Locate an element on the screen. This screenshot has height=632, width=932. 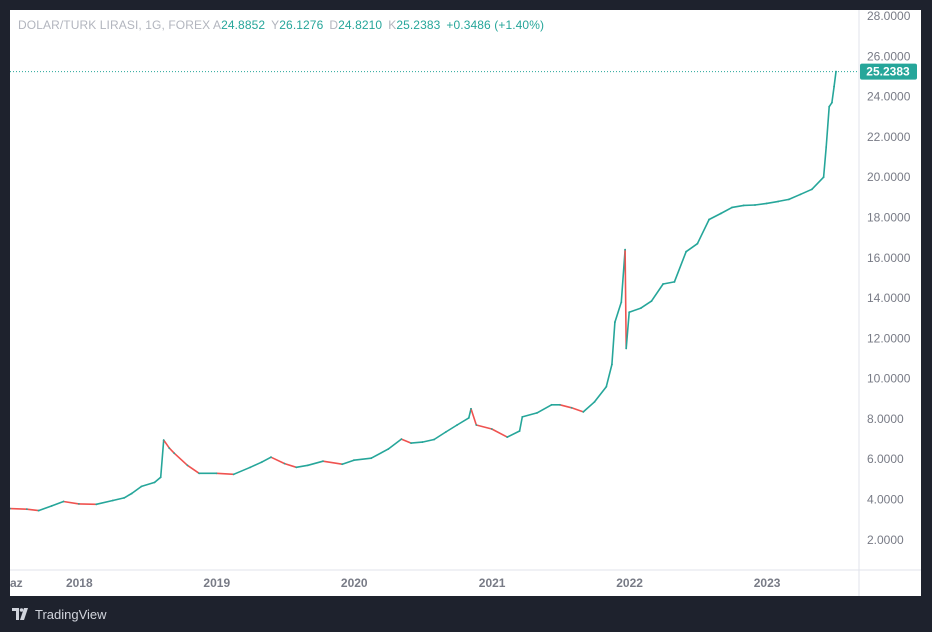
y-tick-label: 22.0000 is located at coordinates (889, 137).